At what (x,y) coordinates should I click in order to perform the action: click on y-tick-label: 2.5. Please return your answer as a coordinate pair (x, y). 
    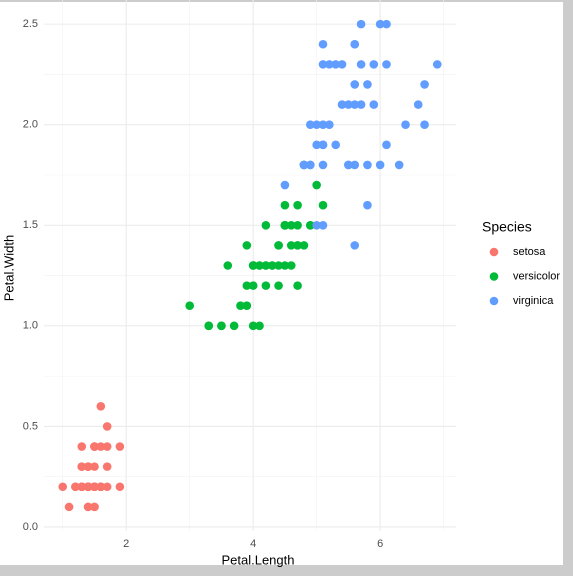
    Looking at the image, I should click on (30, 24).